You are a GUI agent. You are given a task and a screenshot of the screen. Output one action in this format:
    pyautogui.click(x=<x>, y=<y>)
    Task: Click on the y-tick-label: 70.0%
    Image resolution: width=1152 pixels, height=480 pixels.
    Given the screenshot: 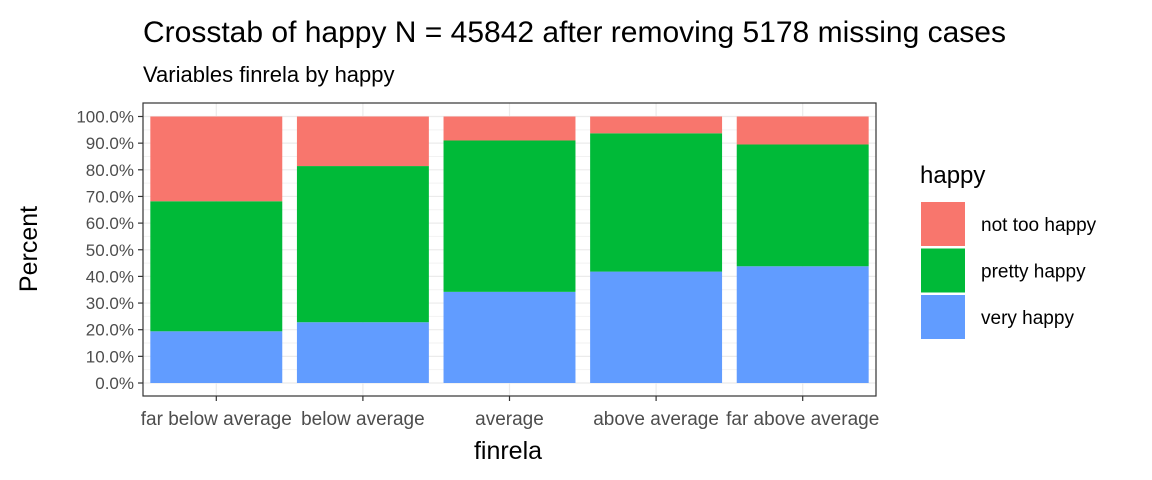 What is the action you would take?
    pyautogui.click(x=110, y=196)
    